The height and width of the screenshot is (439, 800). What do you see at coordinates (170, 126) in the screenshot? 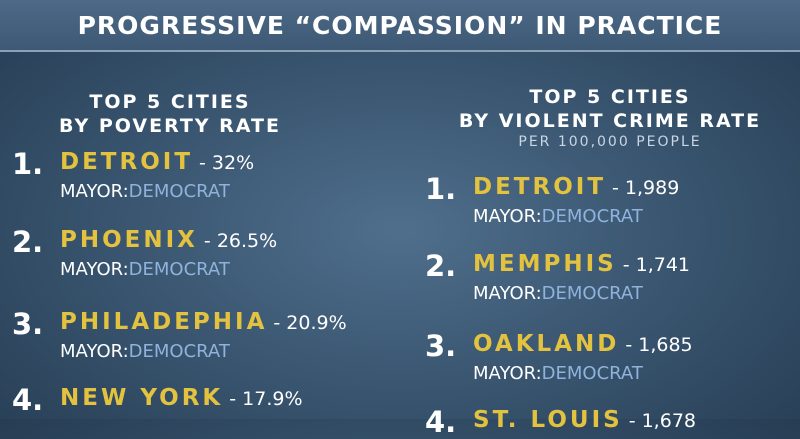
I see `poverty-heading-line2: BY POVERTY RATE` at bounding box center [170, 126].